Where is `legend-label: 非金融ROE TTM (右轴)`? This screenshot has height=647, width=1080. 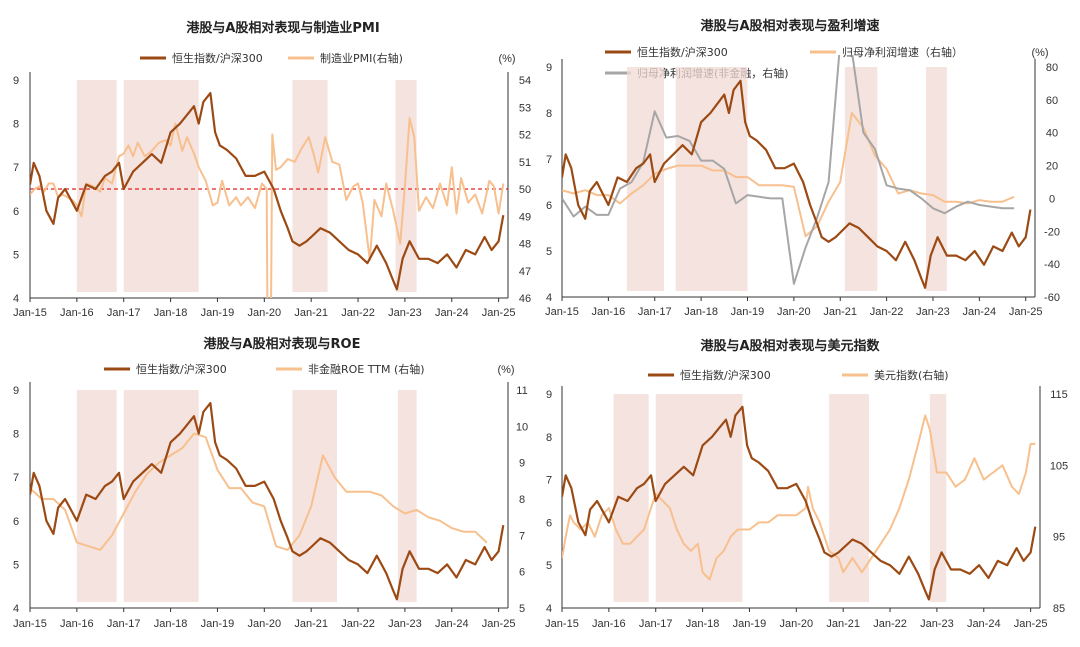
legend-label: 非金融ROE TTM (右轴) is located at coordinates (366, 369).